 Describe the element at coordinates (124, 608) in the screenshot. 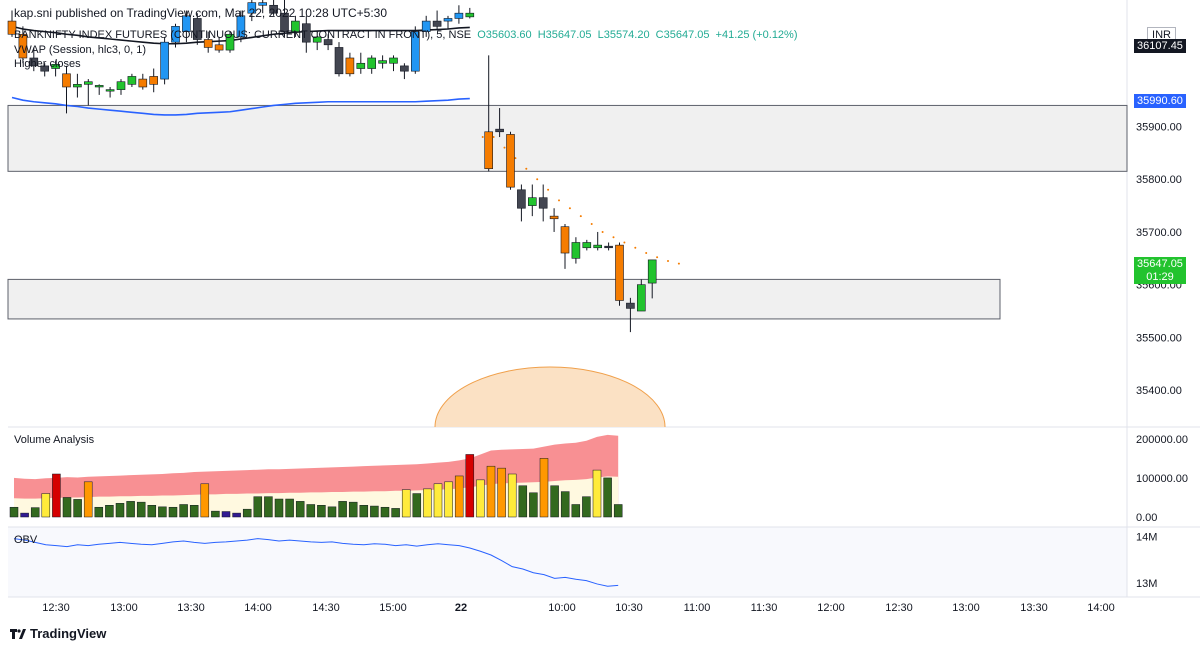

I see `time-axis-label: 13:00` at that location.